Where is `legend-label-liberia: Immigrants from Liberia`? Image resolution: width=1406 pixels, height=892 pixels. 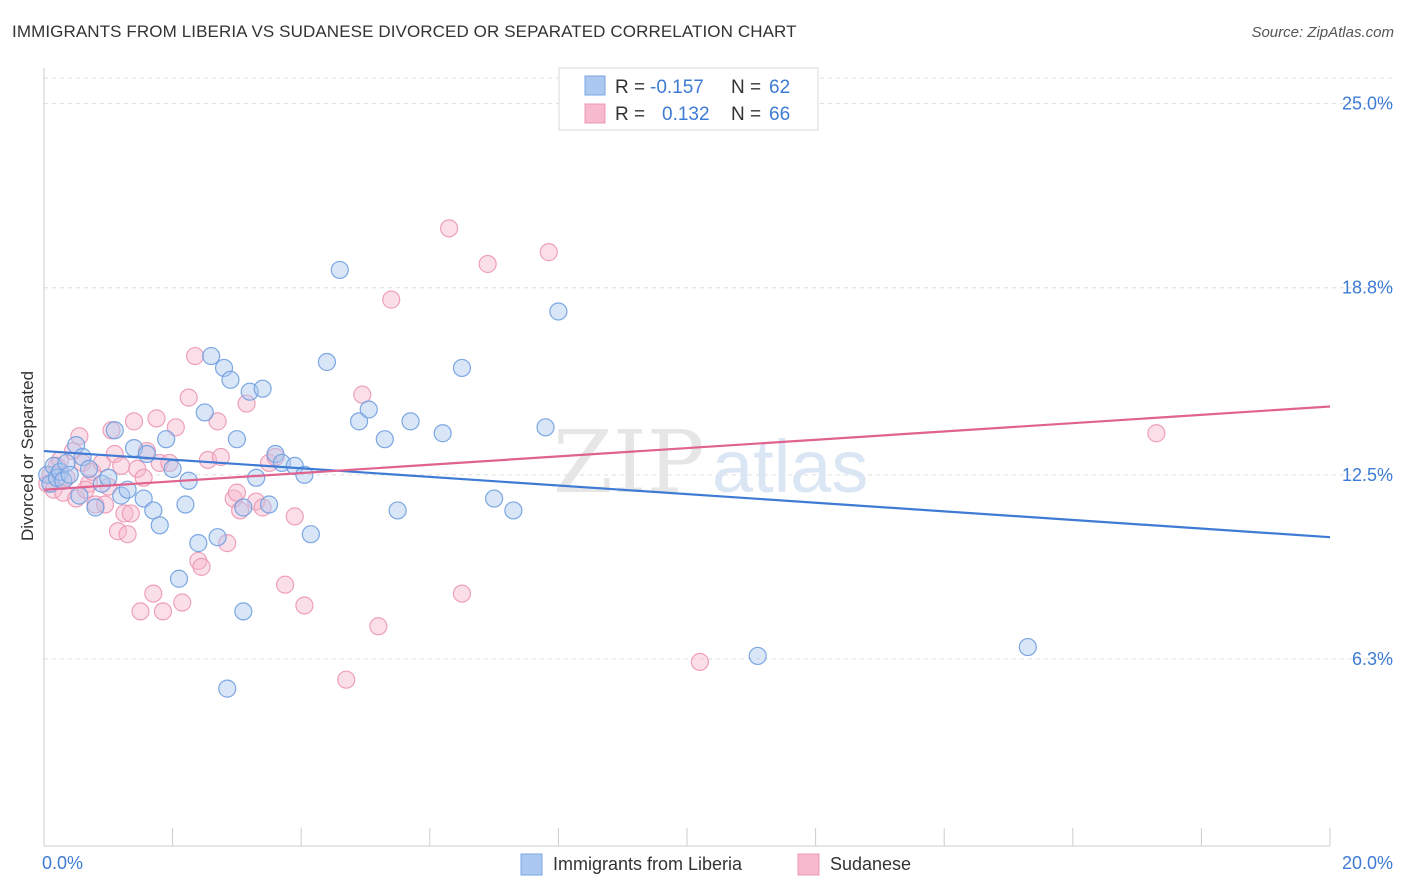 legend-label-liberia: Immigrants from Liberia is located at coordinates (648, 864).